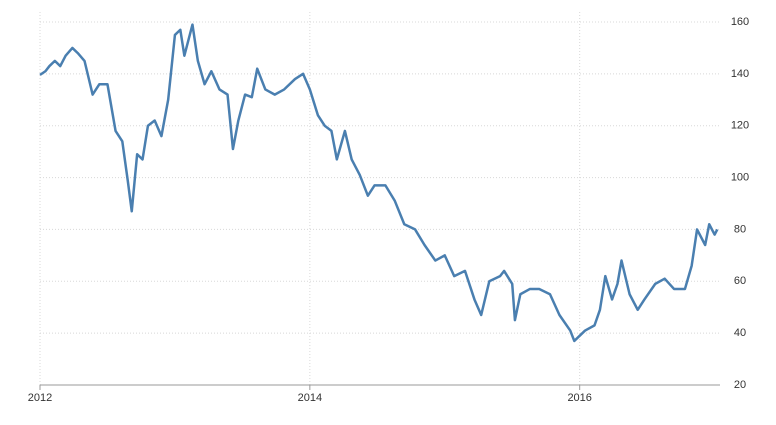 The image size is (776, 425). Describe the element at coordinates (40, 398) in the screenshot. I see `x-tick-label: 2012` at that location.